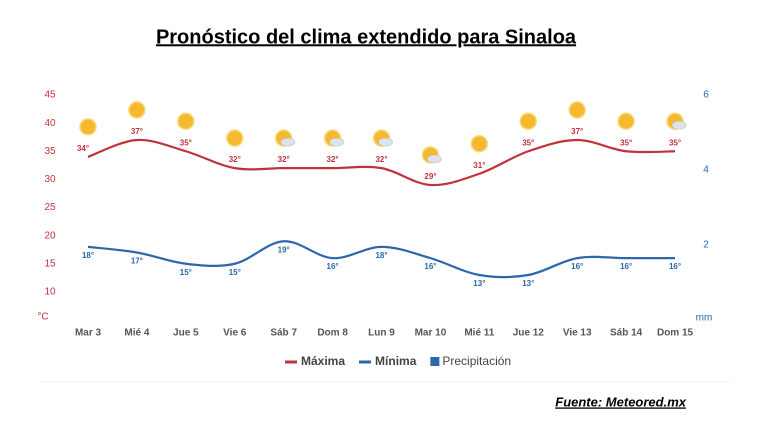  I want to click on x-tick-label: Mié 11, so click(479, 333).